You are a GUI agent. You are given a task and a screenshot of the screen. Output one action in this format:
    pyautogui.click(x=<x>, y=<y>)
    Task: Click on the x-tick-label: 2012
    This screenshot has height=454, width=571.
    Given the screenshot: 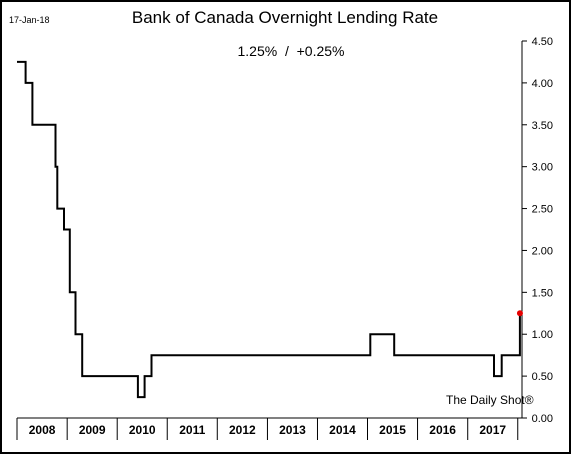 What is the action you would take?
    pyautogui.click(x=242, y=430)
    